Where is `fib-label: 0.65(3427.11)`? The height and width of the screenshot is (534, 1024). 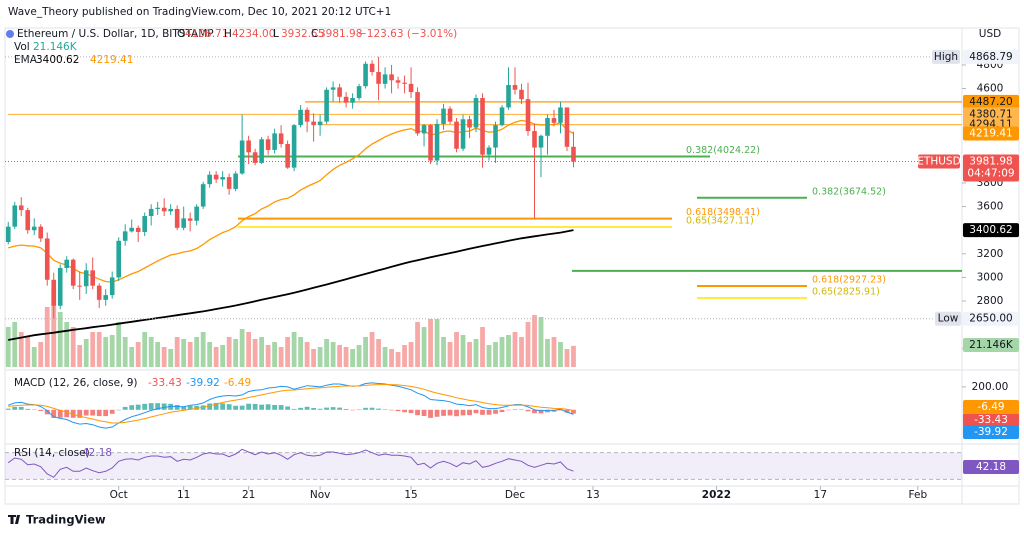 fib-label: 0.65(3427.11) is located at coordinates (720, 220).